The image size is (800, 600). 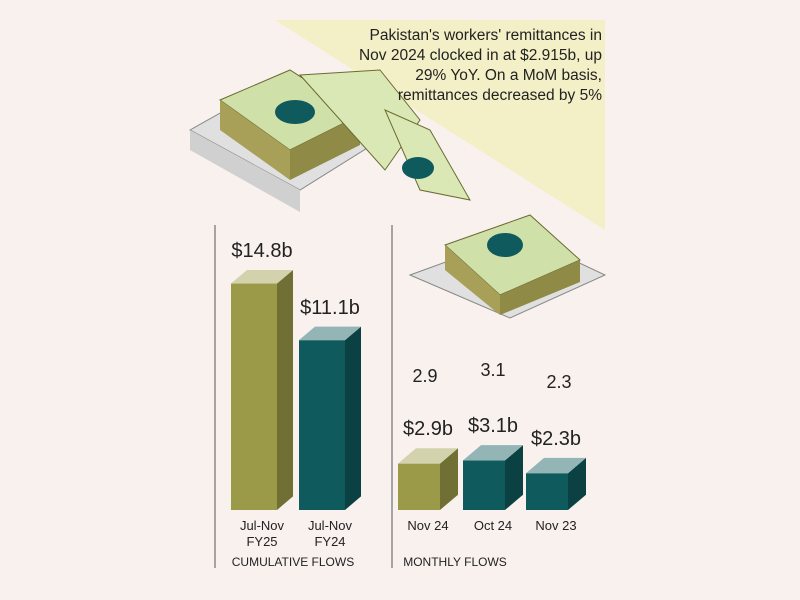 What do you see at coordinates (455, 562) in the screenshot?
I see `x-axis-label: MONTHLY FLOWS` at bounding box center [455, 562].